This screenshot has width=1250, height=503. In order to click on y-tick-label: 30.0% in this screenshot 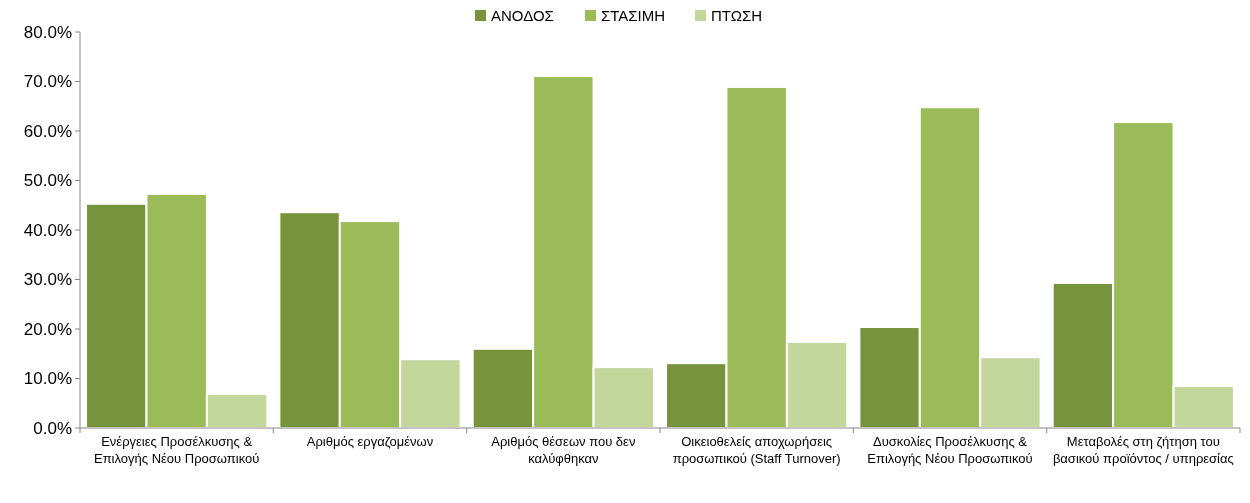, I will do `click(47, 280)`.